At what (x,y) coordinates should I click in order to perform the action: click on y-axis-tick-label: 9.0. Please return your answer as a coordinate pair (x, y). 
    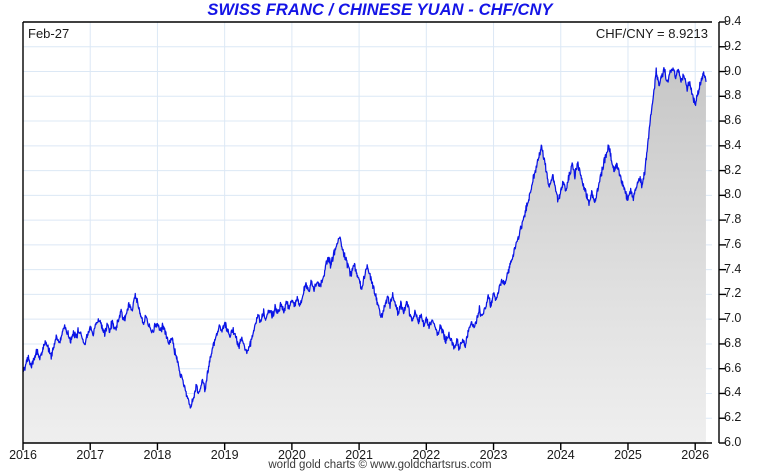
    Looking at the image, I should click on (733, 70).